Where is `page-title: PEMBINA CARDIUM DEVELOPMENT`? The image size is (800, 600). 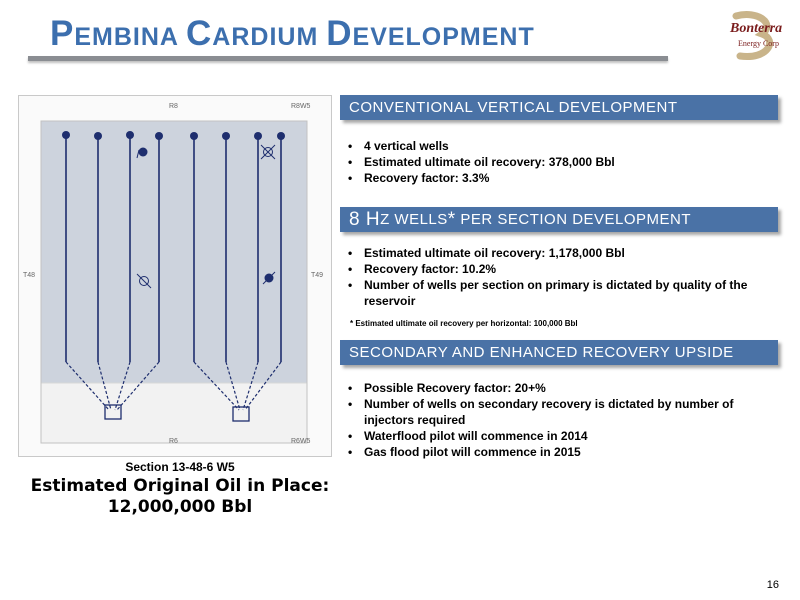
page-title: PEMBINA CARDIUM DEVELOPMENT is located at coordinates (292, 34).